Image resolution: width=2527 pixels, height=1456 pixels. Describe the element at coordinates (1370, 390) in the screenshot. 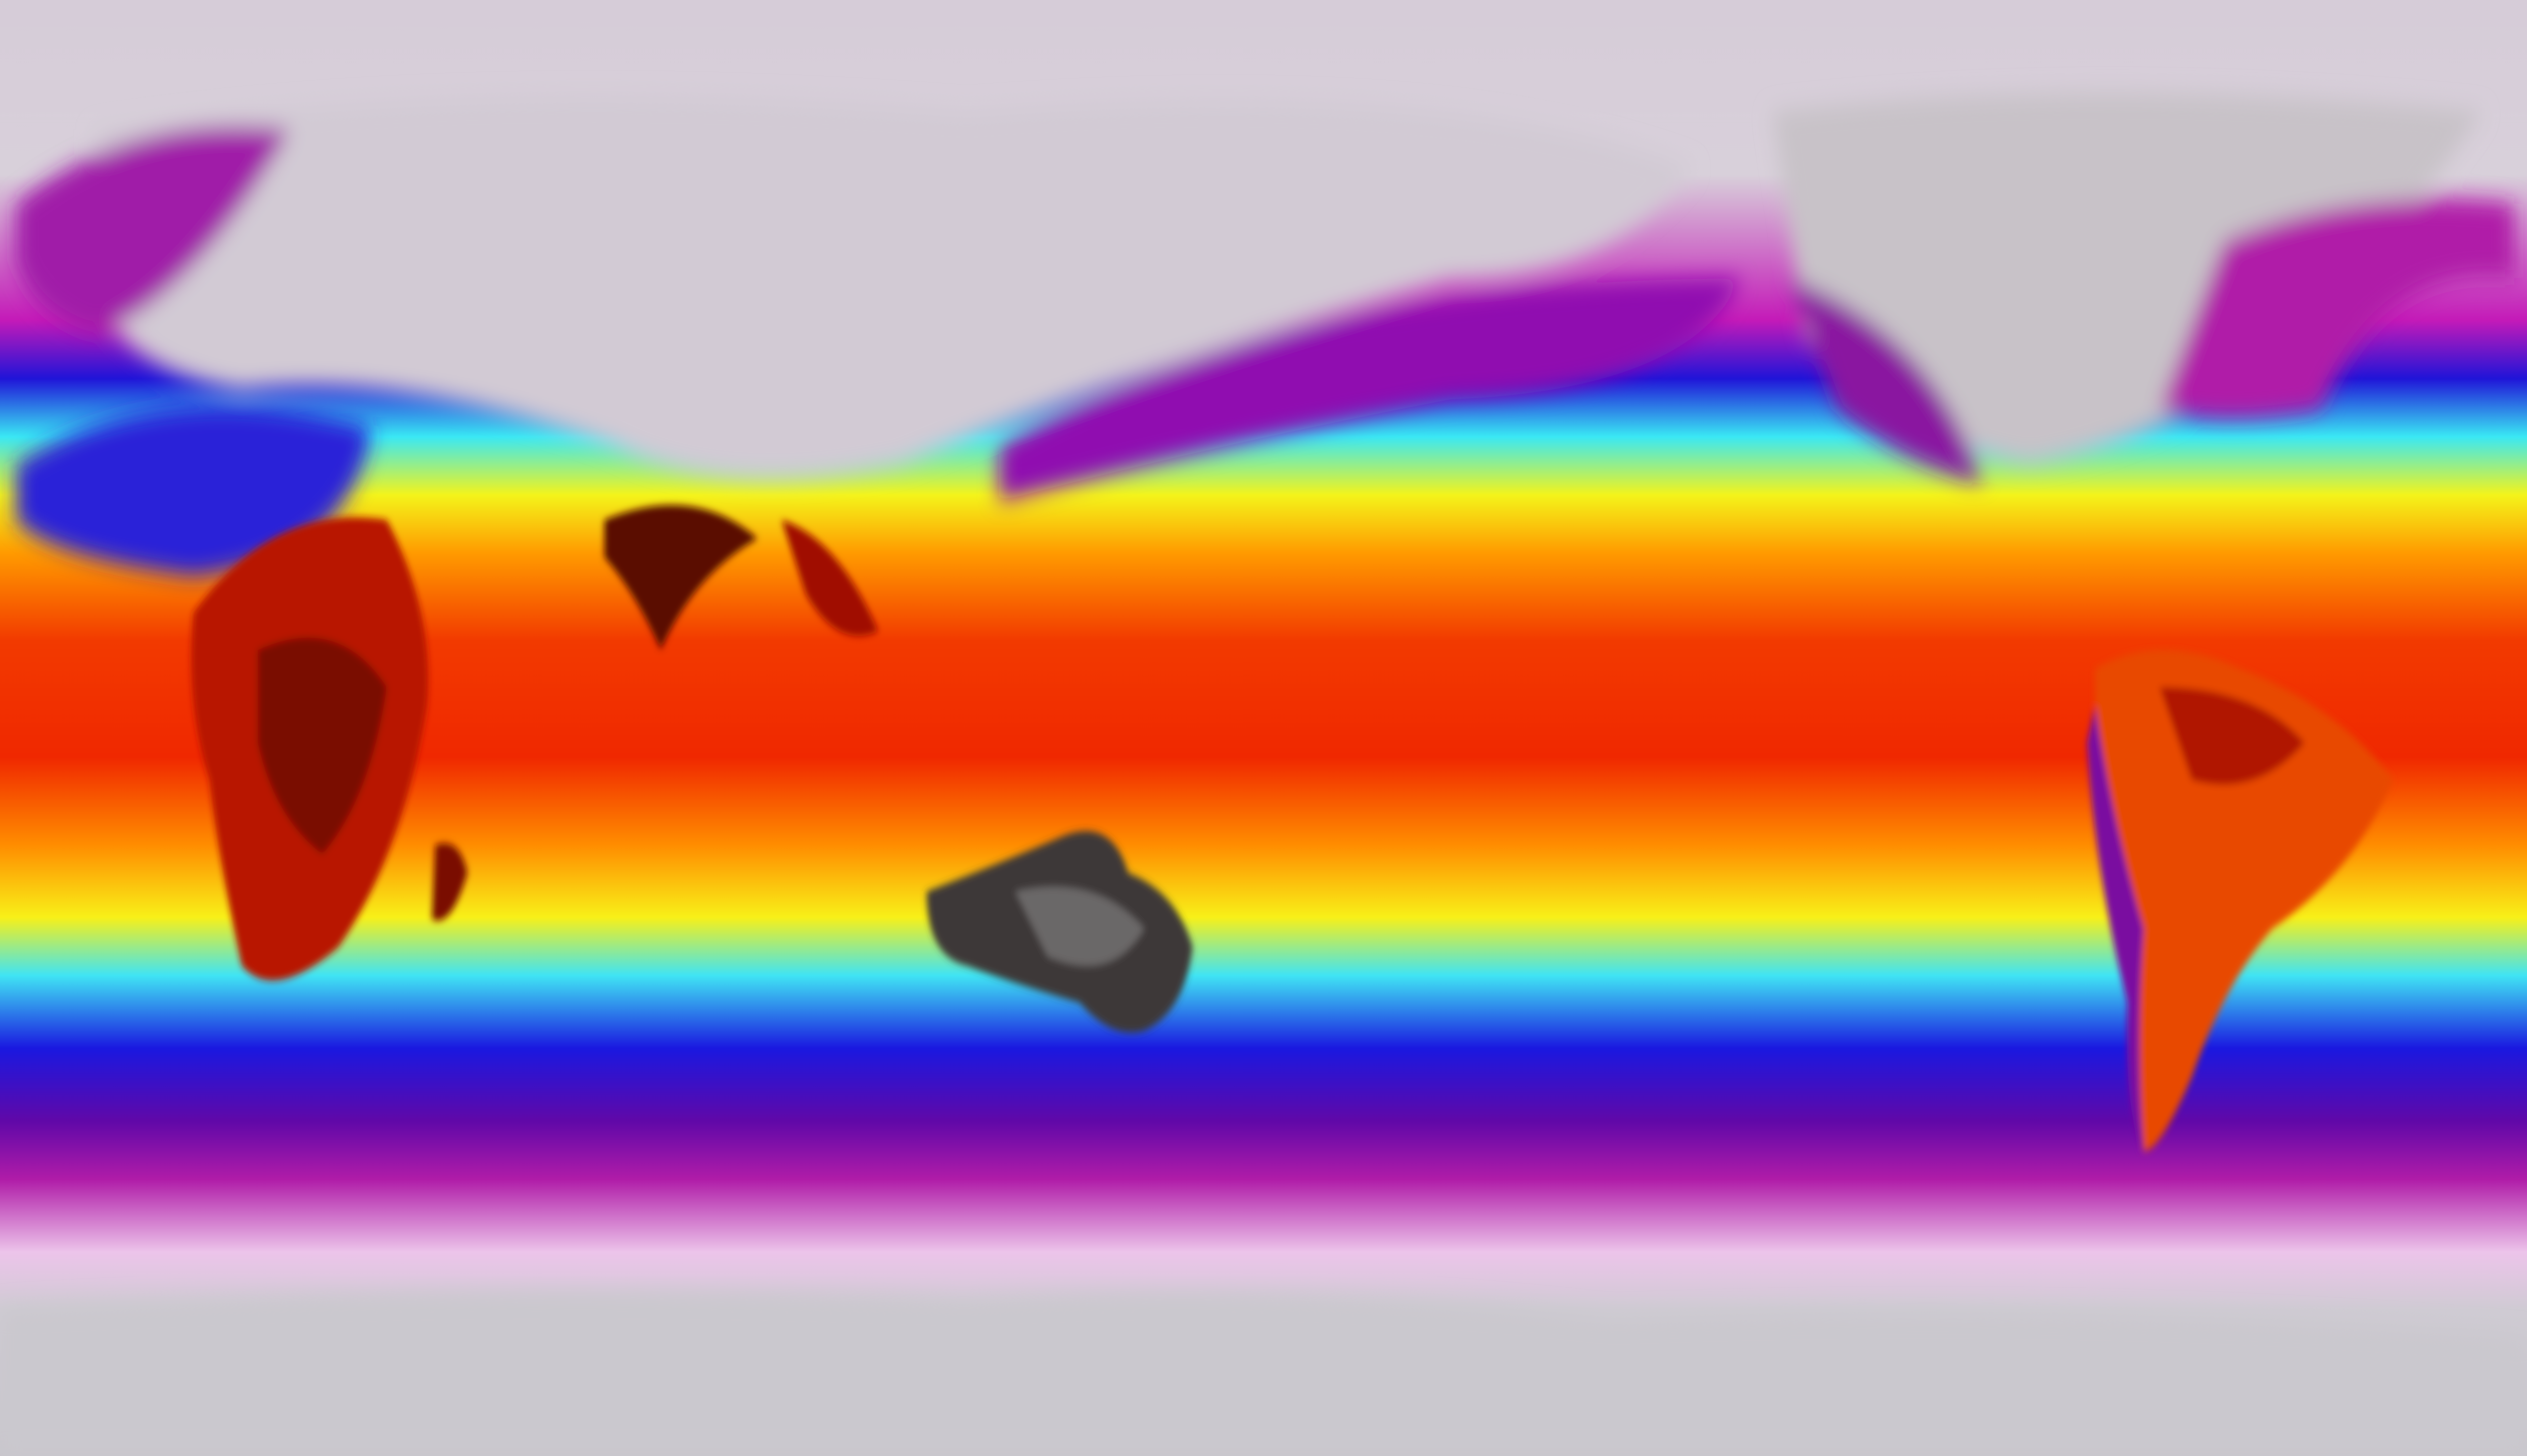

I see `pacific-magenta` at that location.